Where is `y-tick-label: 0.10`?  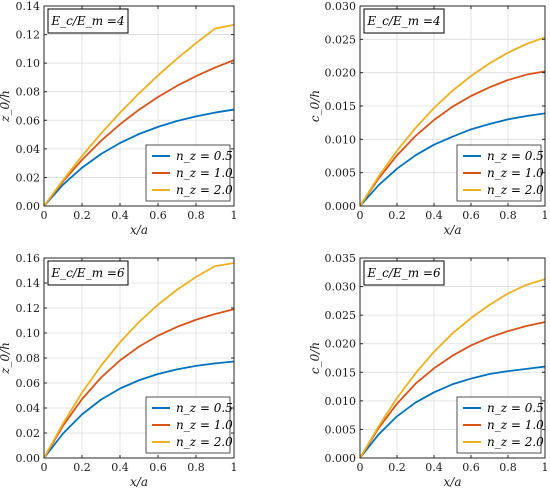 y-tick-label: 0.10 is located at coordinates (28, 63).